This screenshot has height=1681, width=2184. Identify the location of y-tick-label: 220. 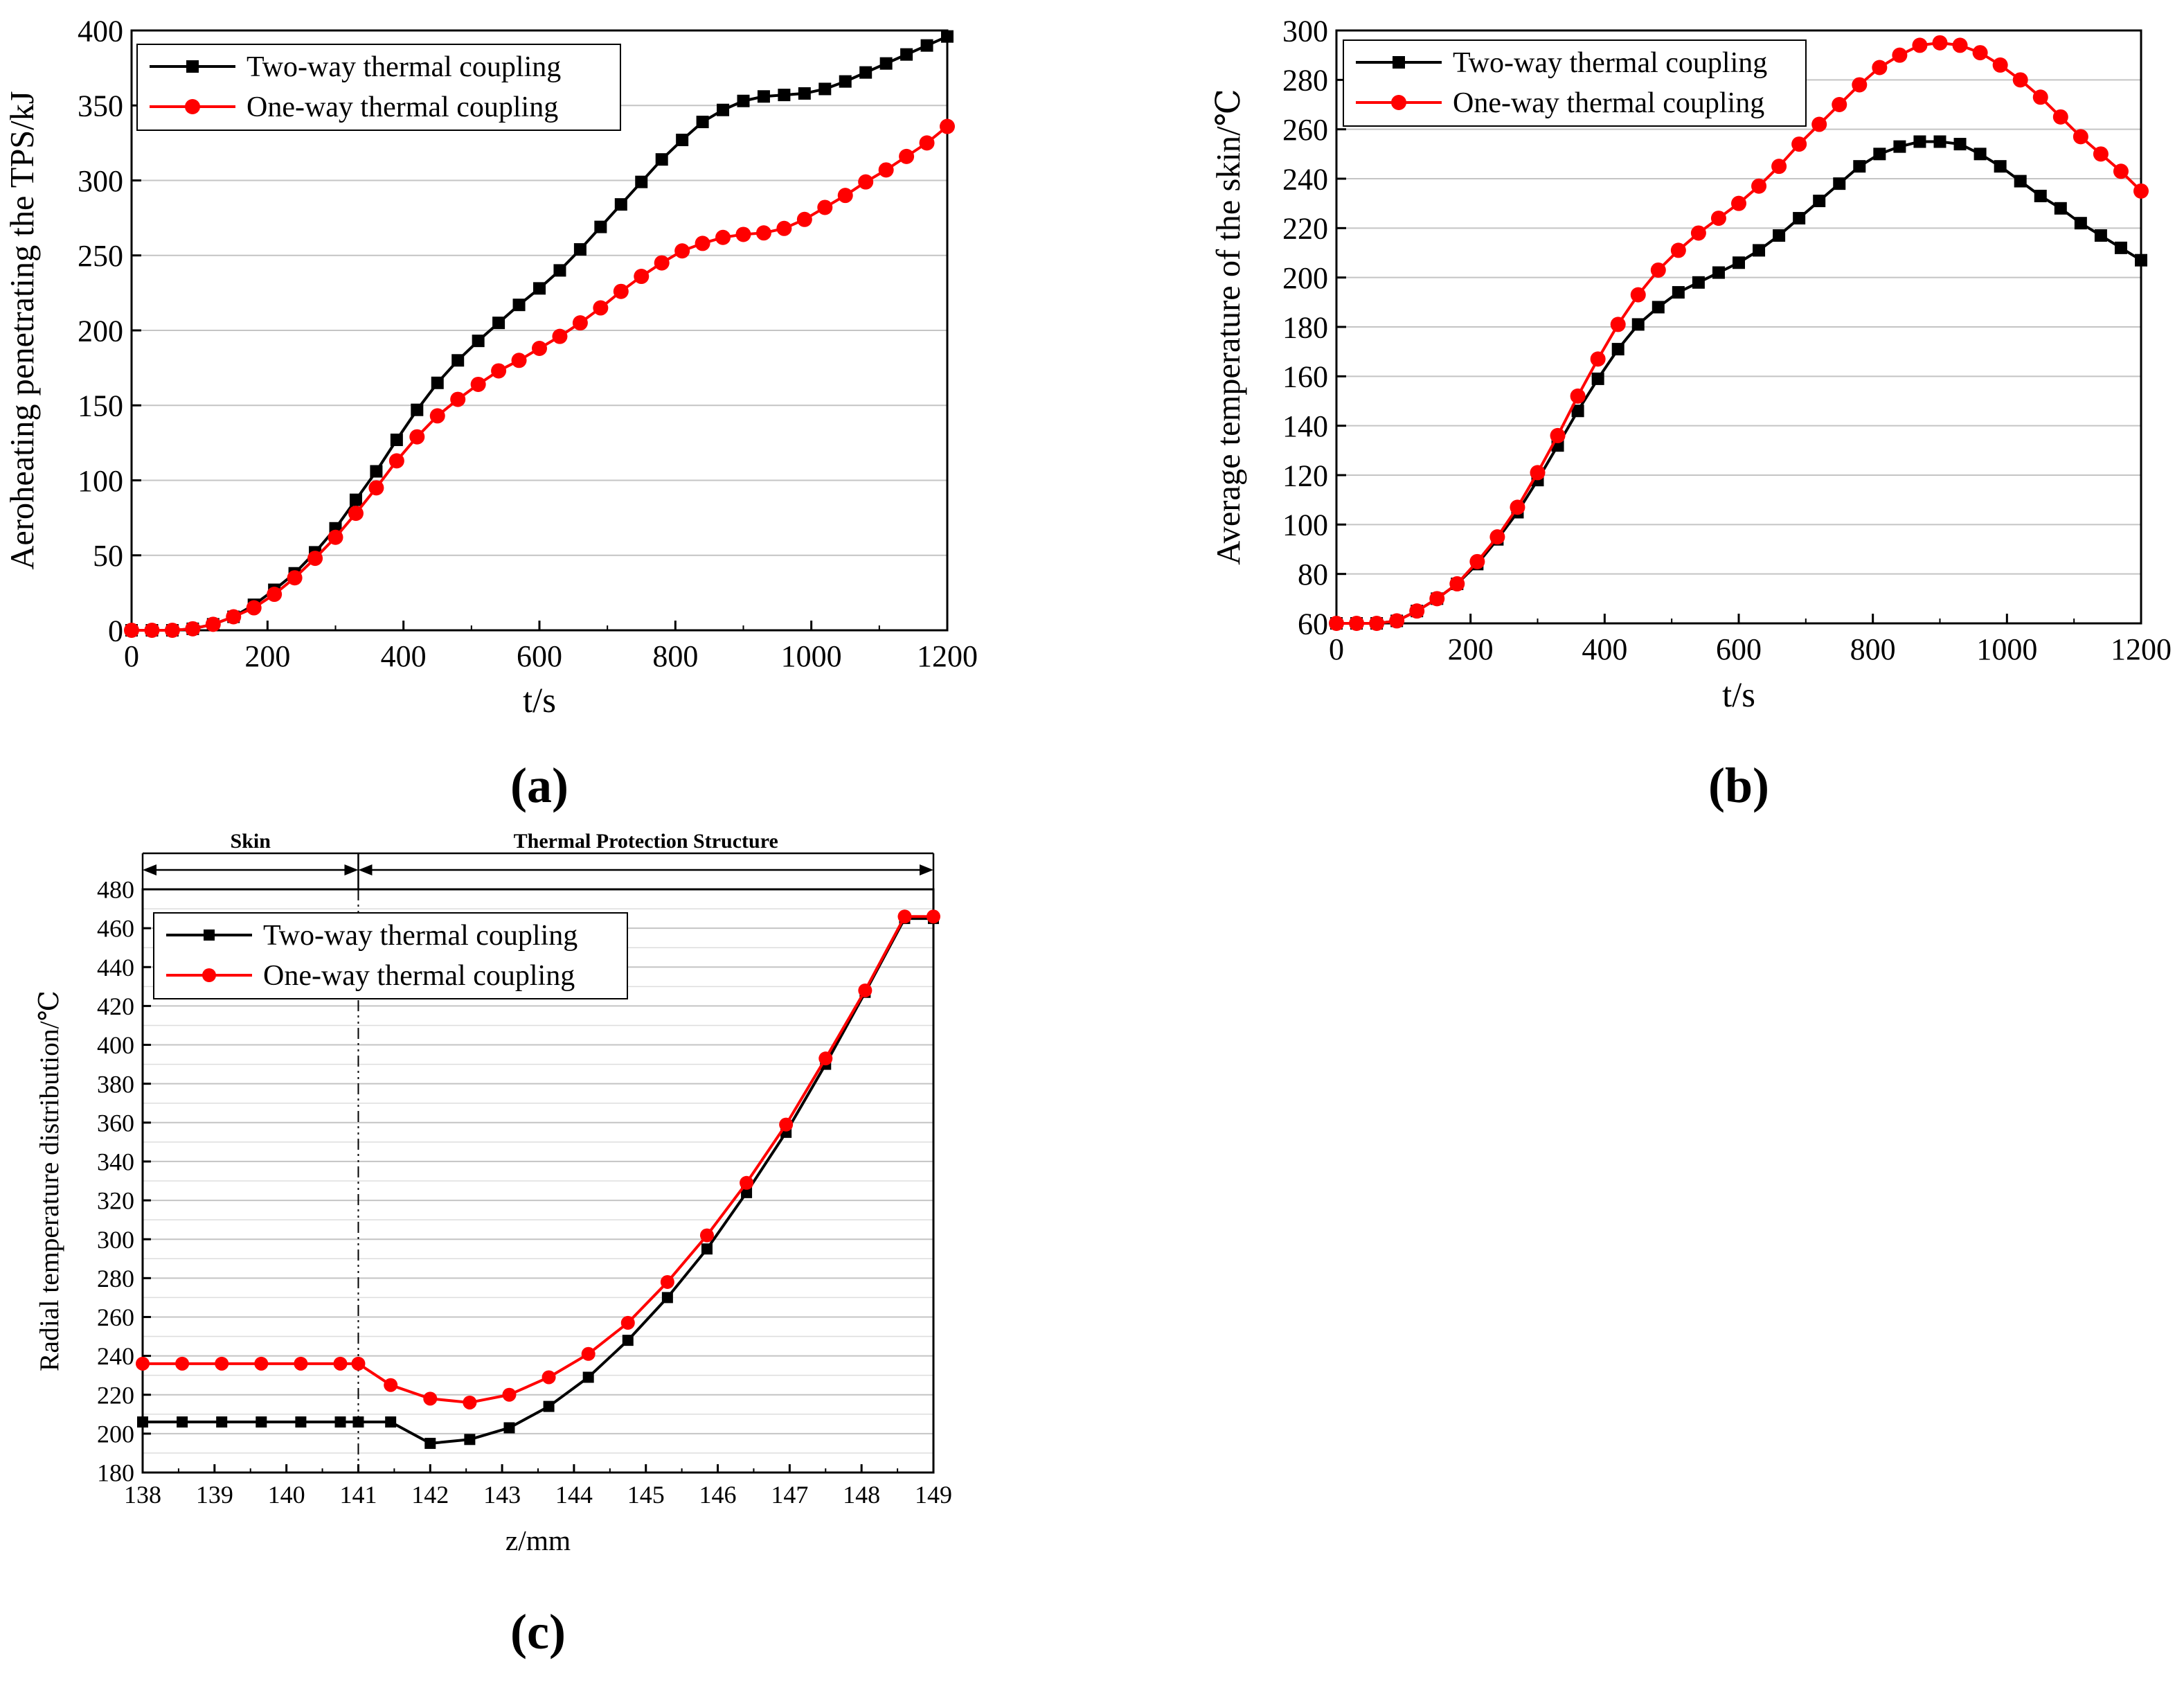
(1305, 229).